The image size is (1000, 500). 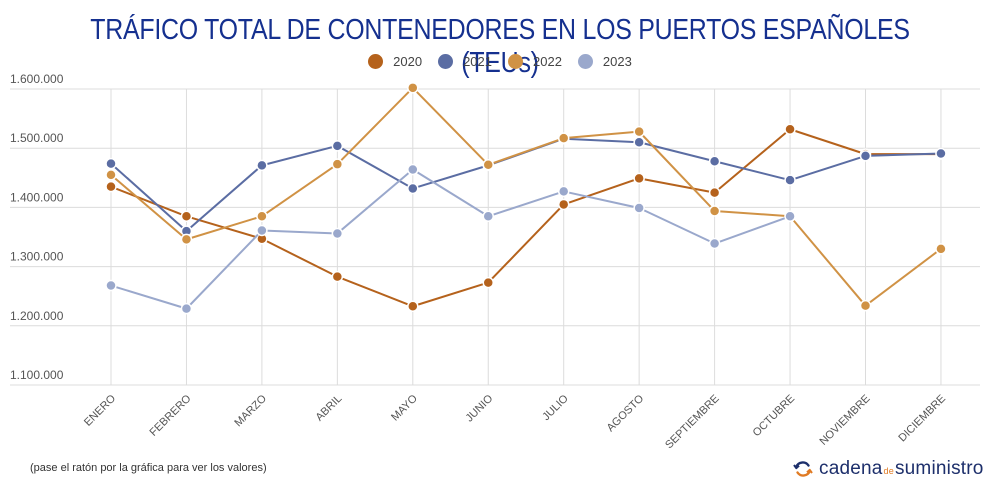 I want to click on data-point-2022-mayo, so click(x=413, y=88).